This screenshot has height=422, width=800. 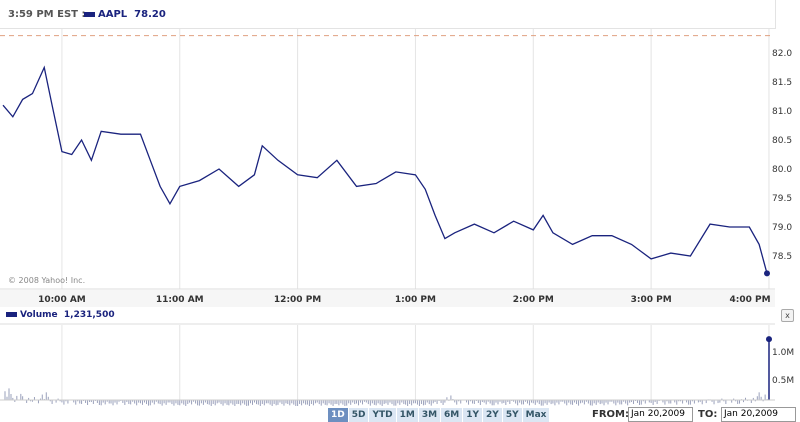 What do you see at coordinates (338, 415) in the screenshot?
I see `range-button-1d: 1D` at bounding box center [338, 415].